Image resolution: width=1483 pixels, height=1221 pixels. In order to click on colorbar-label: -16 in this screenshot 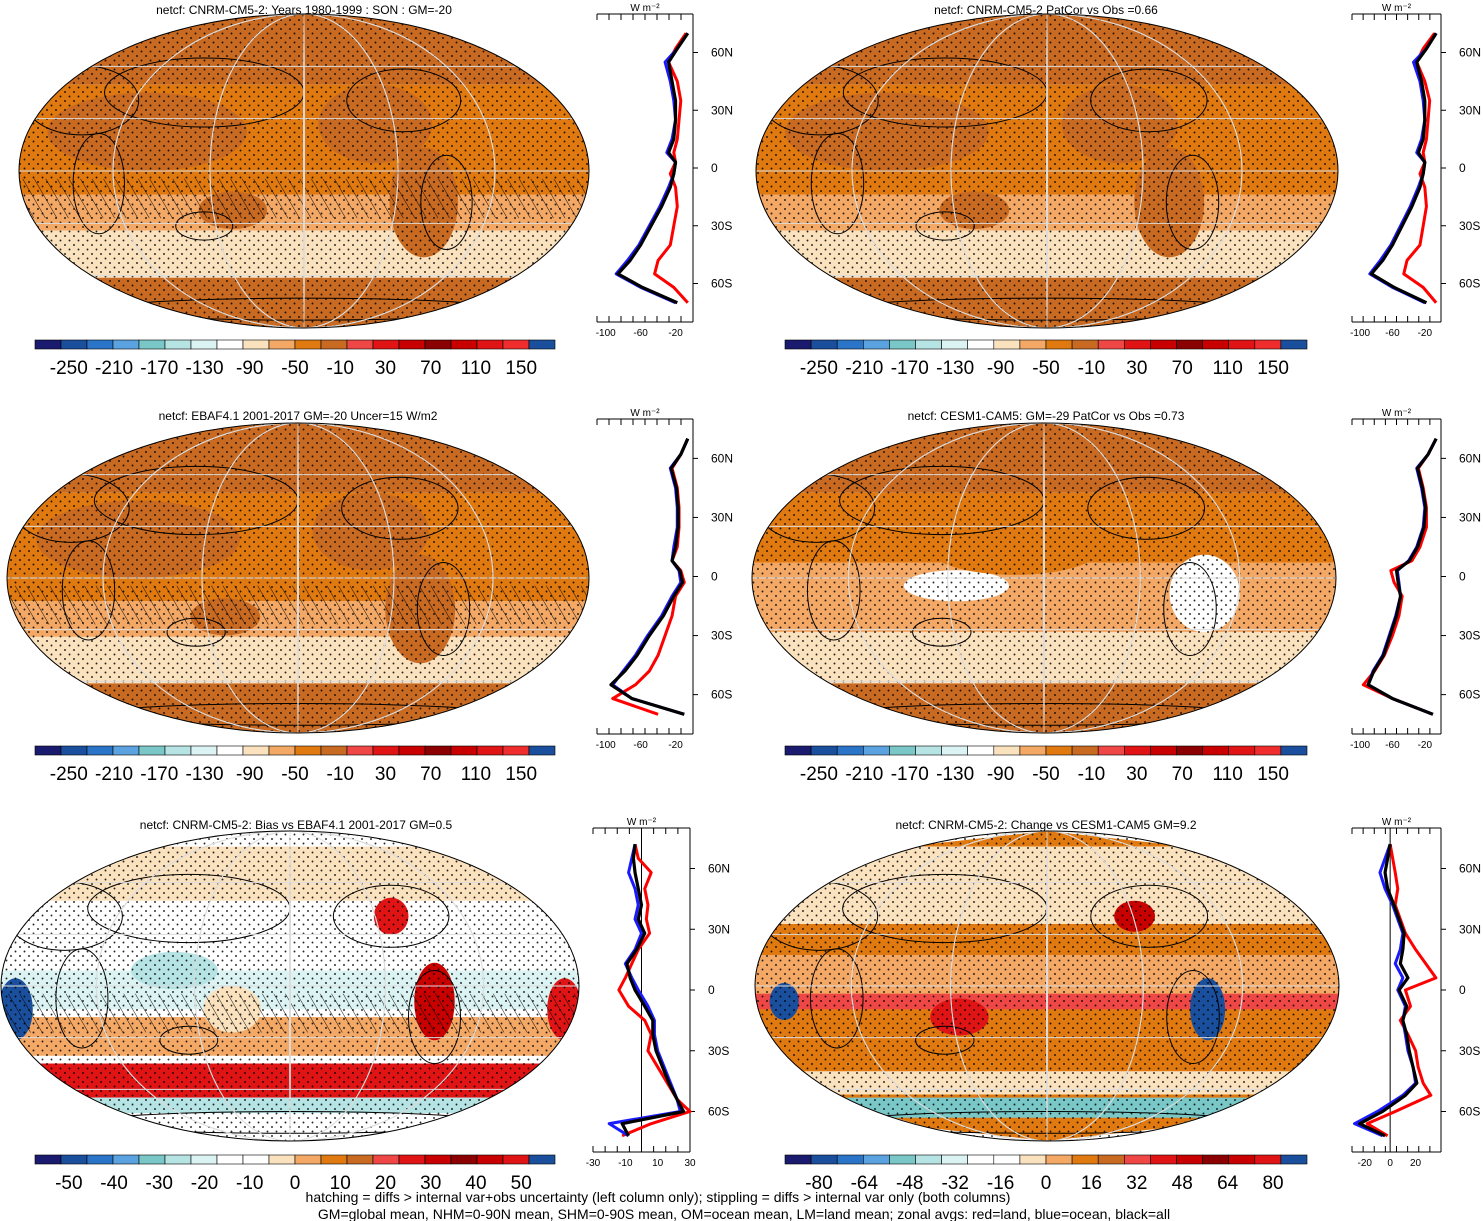, I will do `click(1000, 1183)`.